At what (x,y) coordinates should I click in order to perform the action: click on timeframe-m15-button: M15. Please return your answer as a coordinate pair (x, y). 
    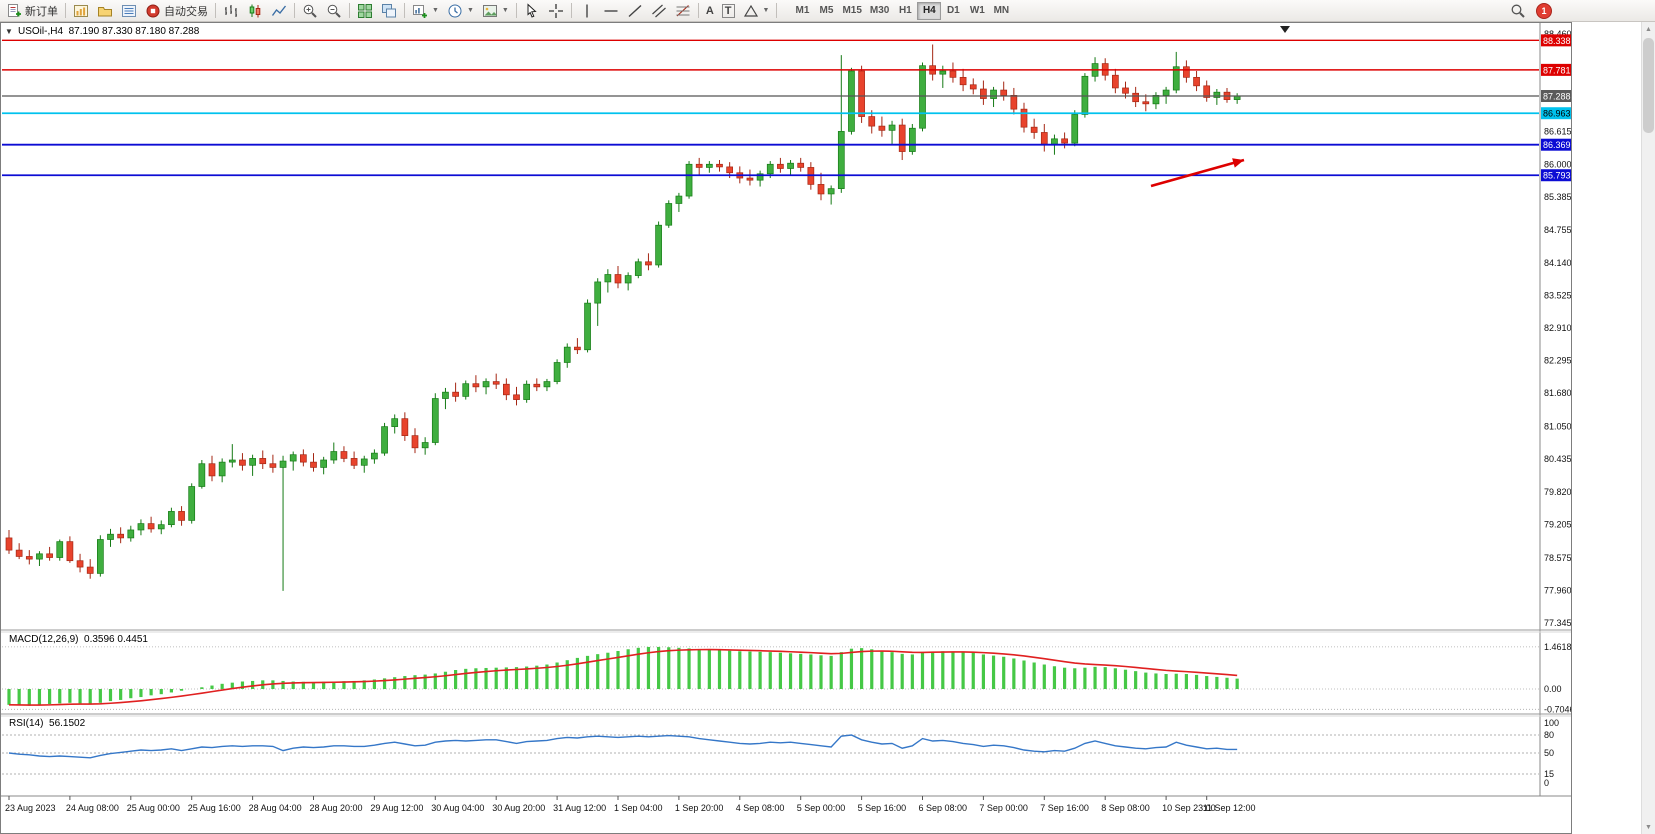
    Looking at the image, I should click on (851, 11).